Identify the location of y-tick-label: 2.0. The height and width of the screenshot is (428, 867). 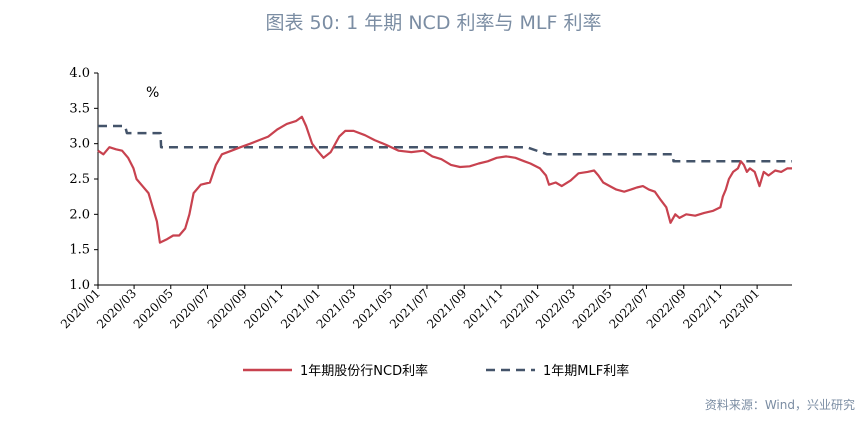
(79, 214).